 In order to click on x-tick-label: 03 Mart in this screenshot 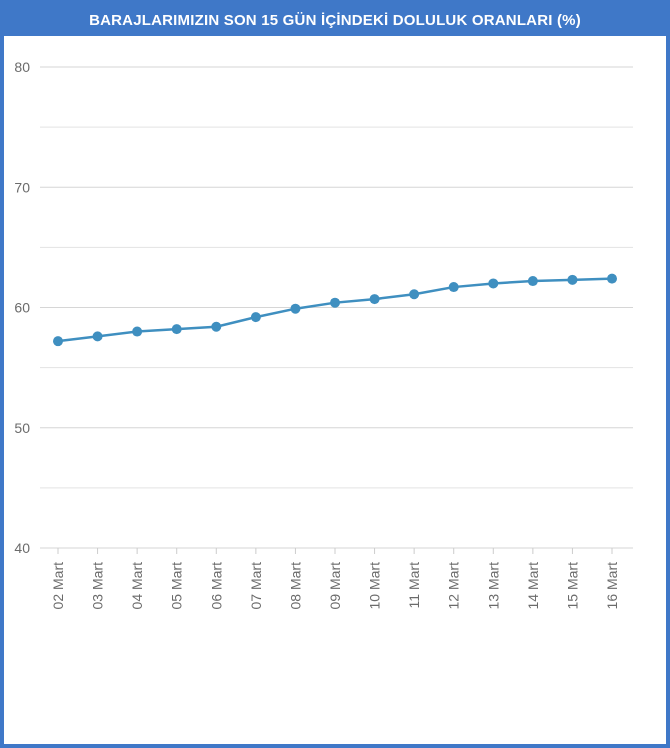, I will do `click(98, 586)`.